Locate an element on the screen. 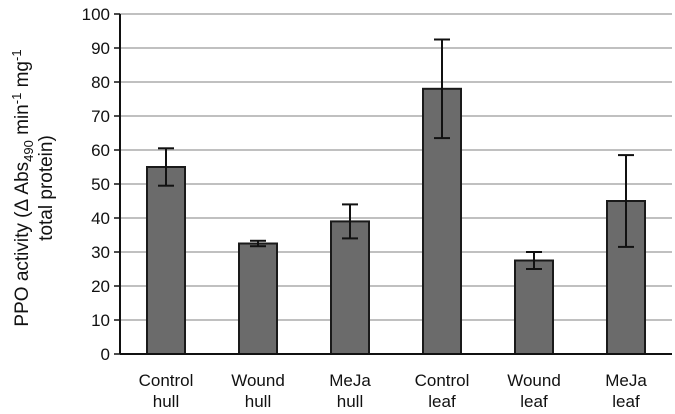 The width and height of the screenshot is (675, 414). y-tick-label: 70 is located at coordinates (100, 116).